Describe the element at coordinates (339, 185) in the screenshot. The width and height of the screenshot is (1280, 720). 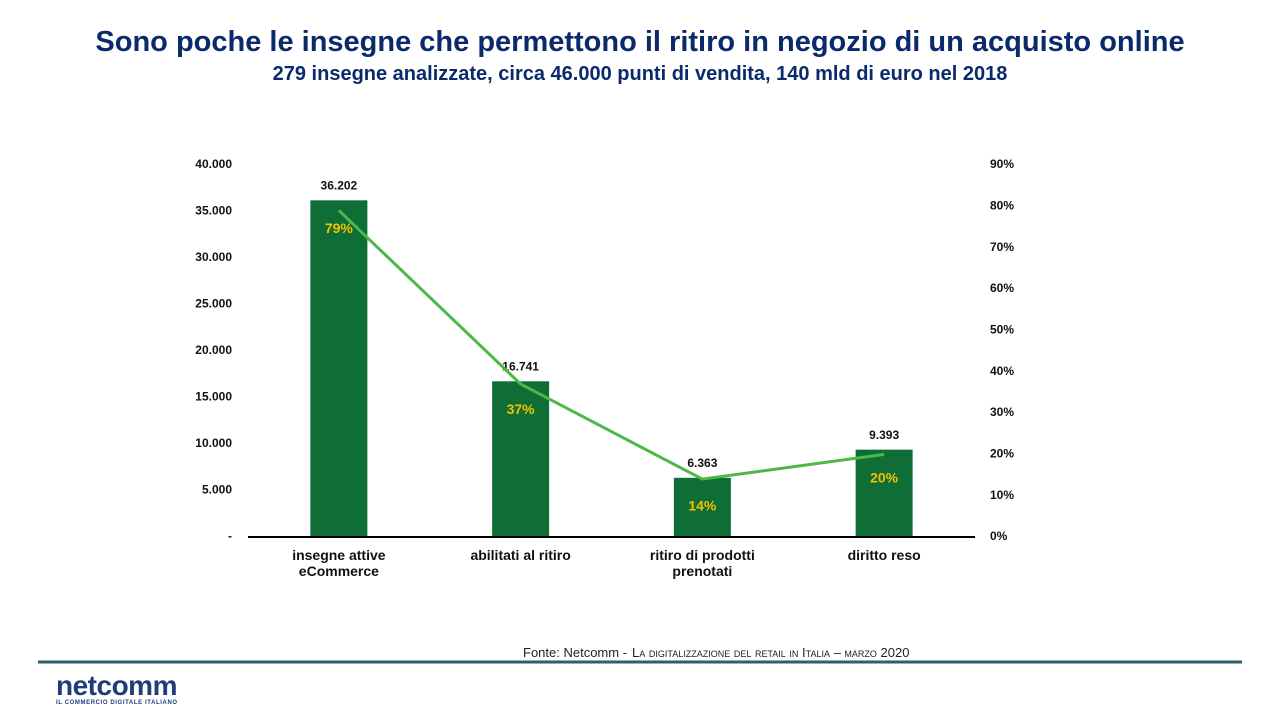
I see `data-label: 36.202` at that location.